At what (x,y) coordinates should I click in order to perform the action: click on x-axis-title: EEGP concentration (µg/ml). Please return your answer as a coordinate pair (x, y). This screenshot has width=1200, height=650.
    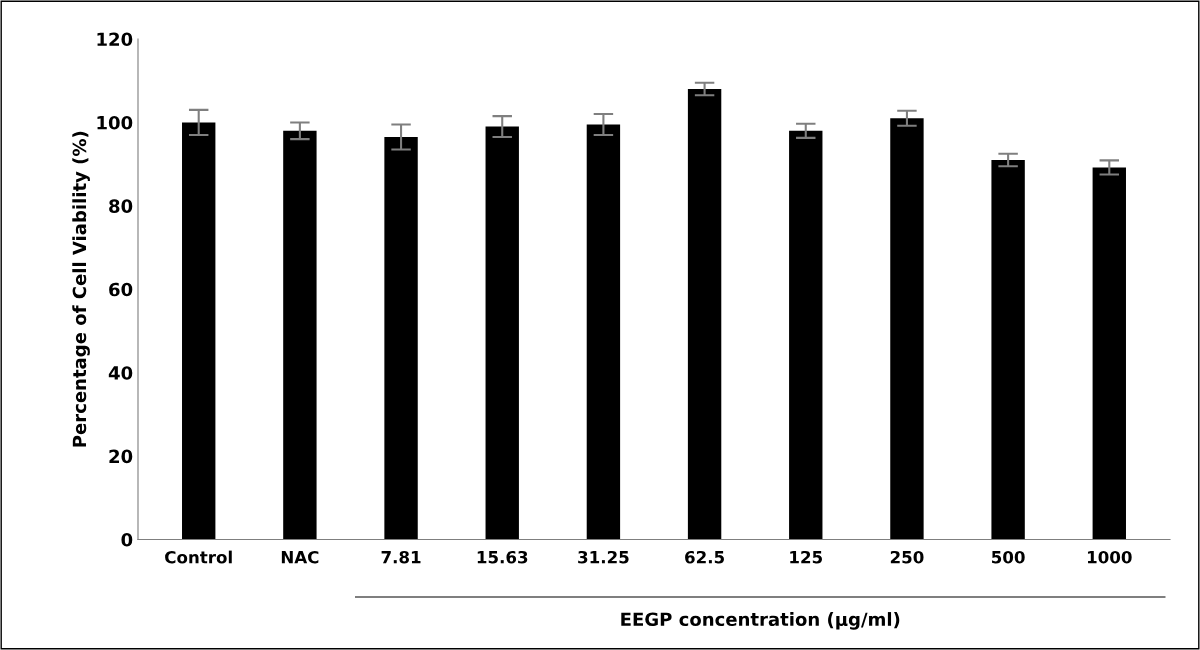
    Looking at the image, I should click on (760, 621).